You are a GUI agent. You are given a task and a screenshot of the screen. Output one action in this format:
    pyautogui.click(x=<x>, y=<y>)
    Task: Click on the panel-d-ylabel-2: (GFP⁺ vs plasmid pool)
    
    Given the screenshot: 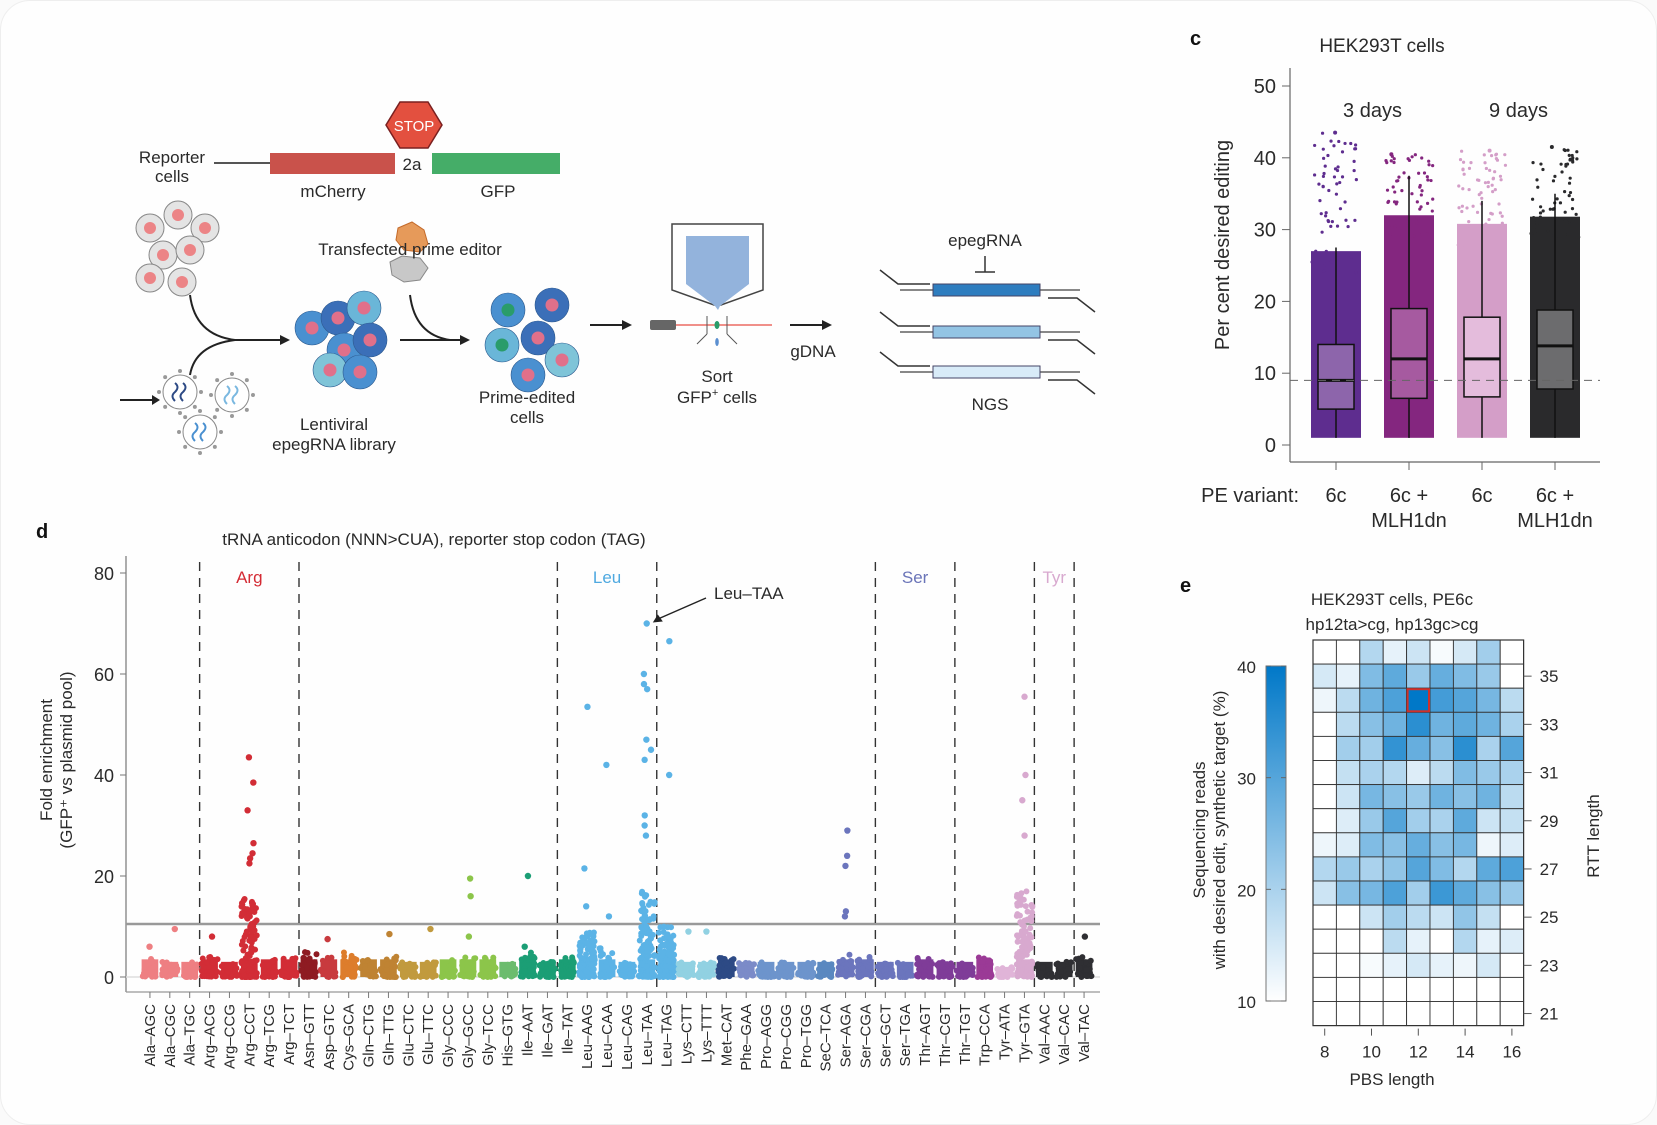 What is the action you would take?
    pyautogui.click(x=66, y=759)
    